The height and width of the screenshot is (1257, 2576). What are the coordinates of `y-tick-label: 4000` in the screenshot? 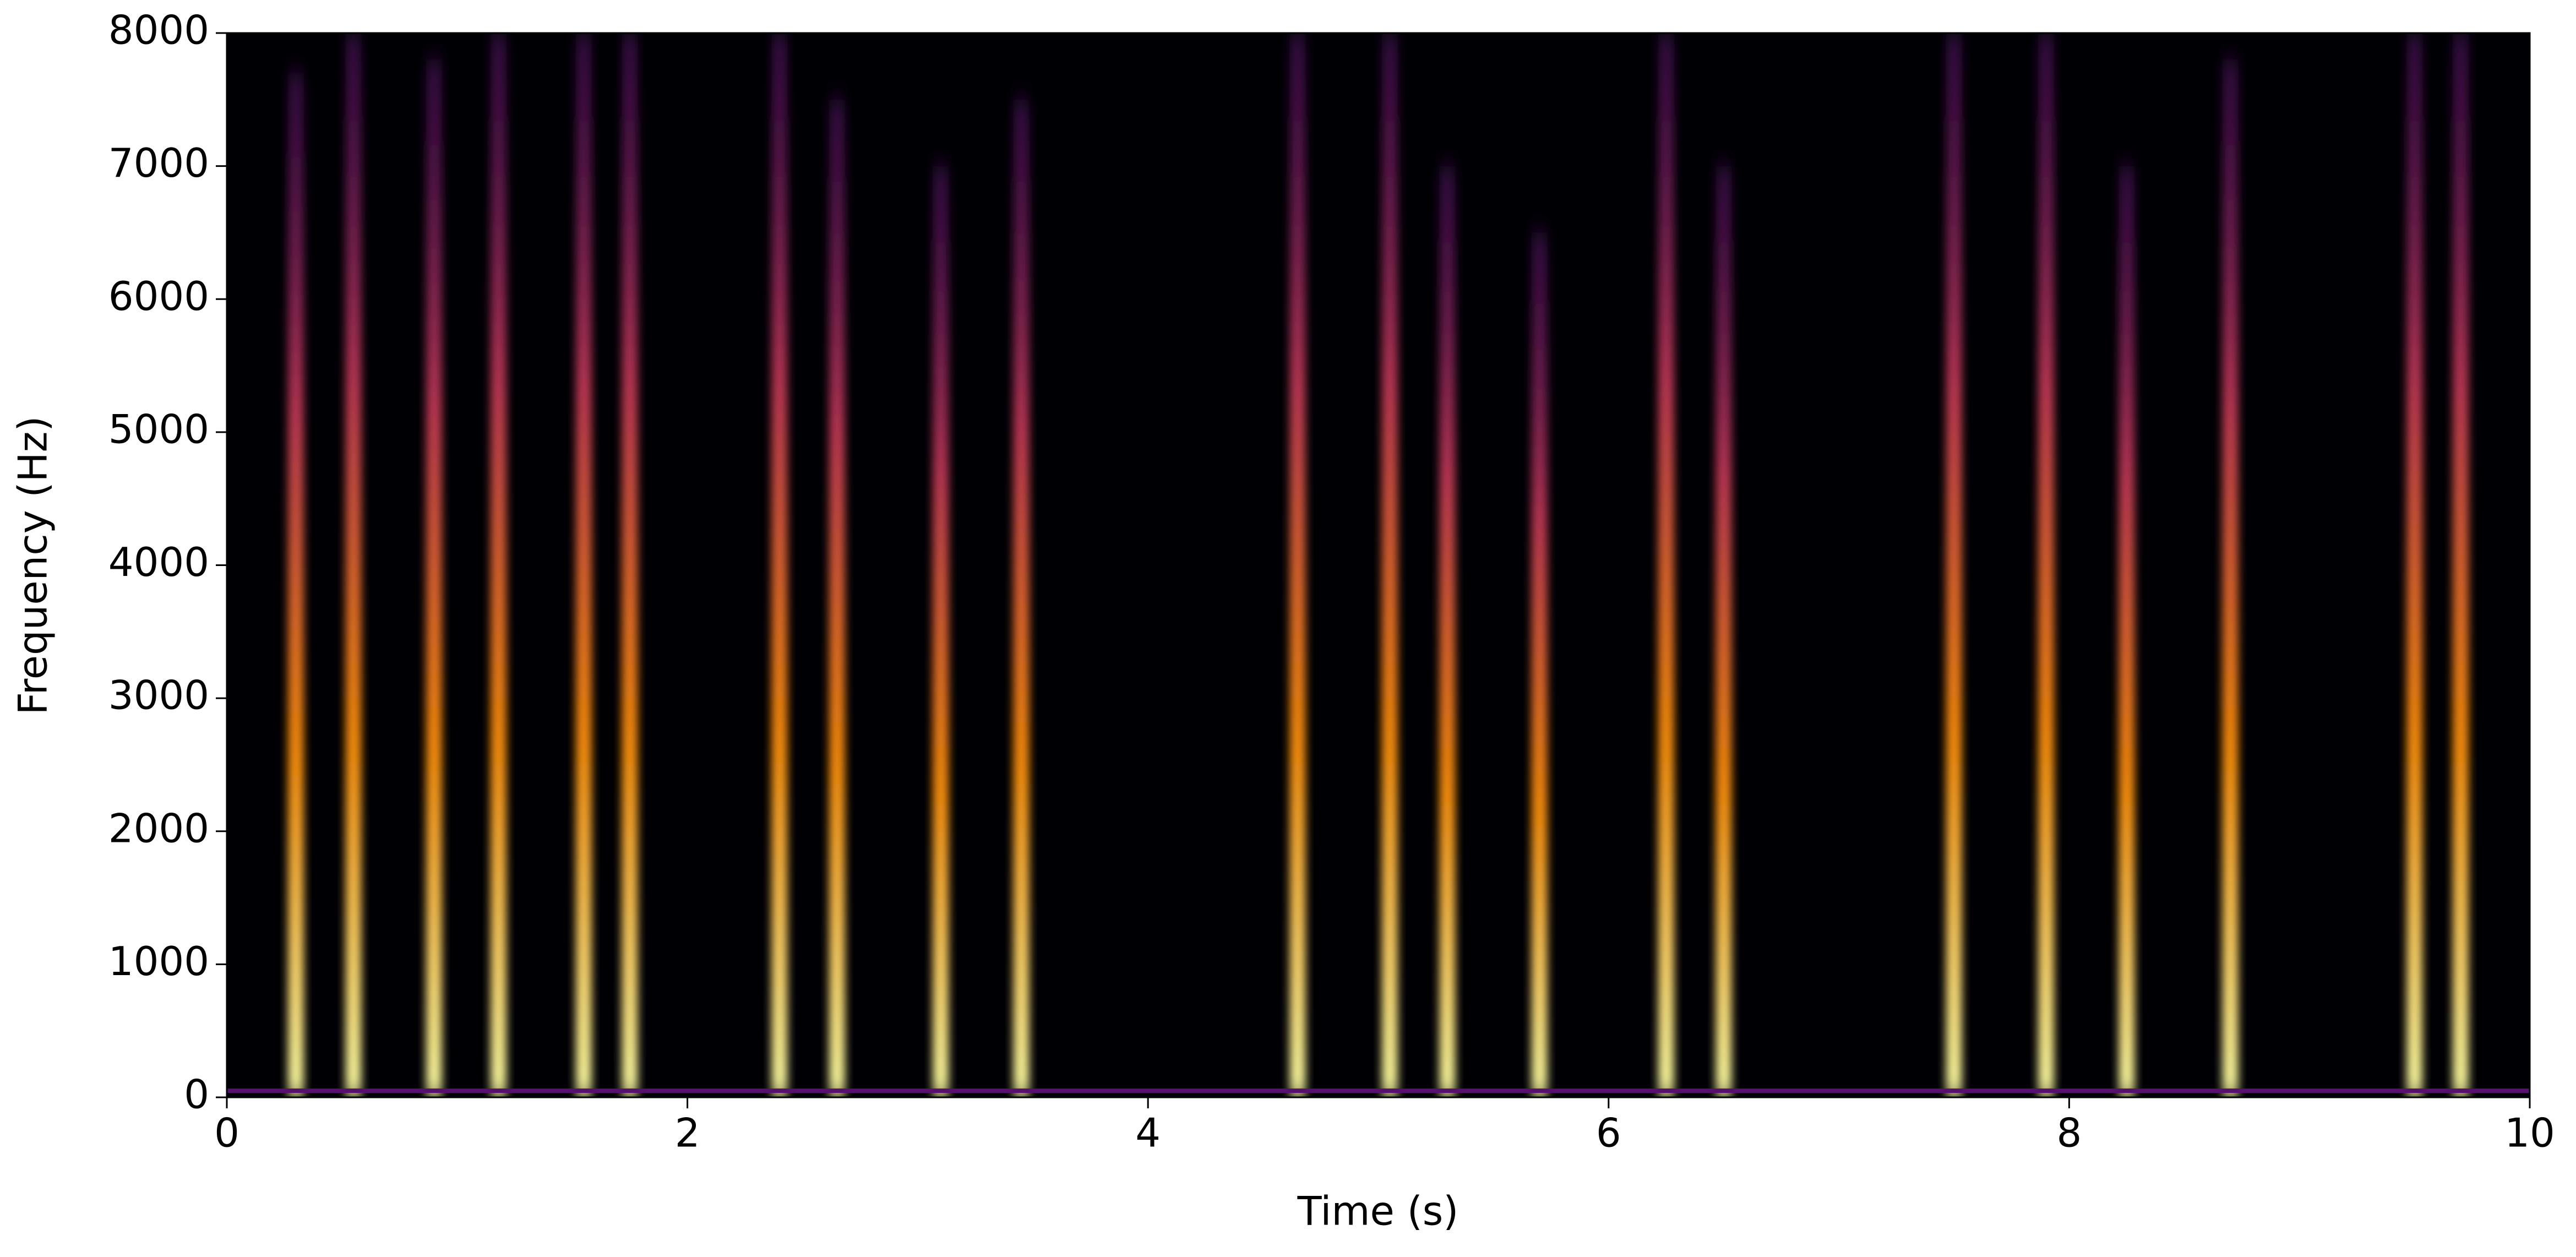 It's located at (158, 562).